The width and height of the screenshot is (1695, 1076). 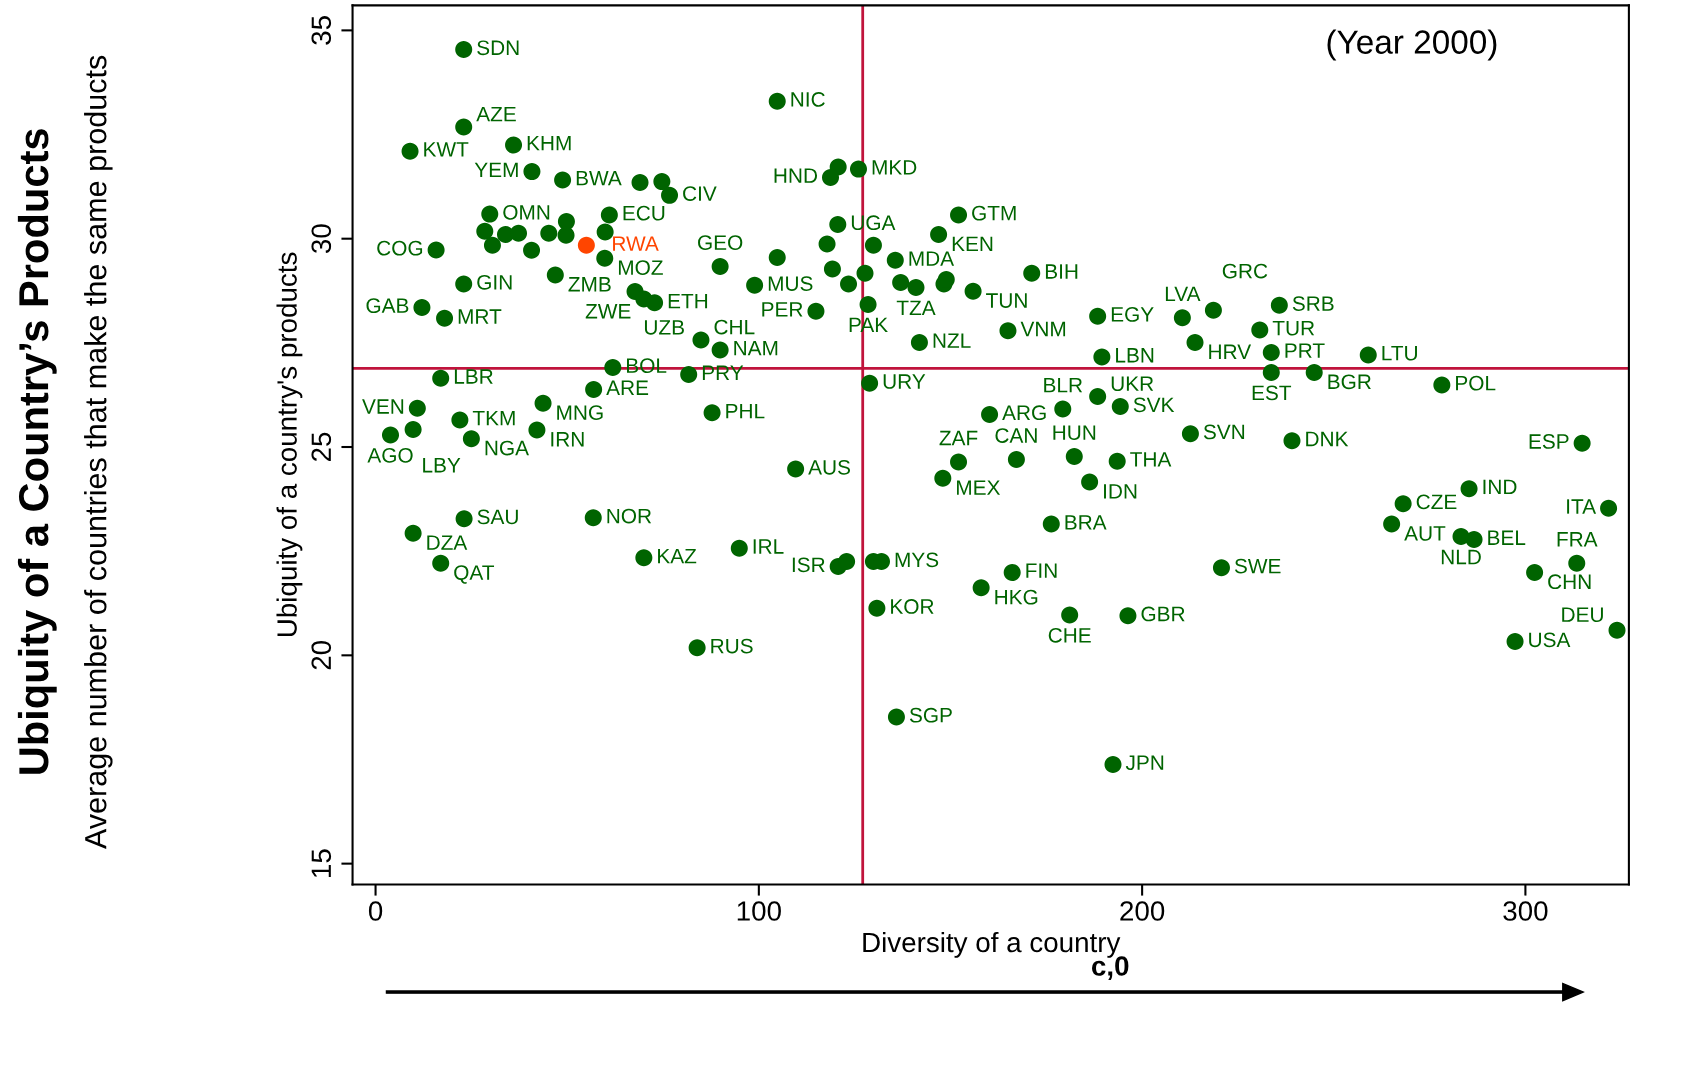 What do you see at coordinates (1327, 439) in the screenshot?
I see `annotation: DNK` at bounding box center [1327, 439].